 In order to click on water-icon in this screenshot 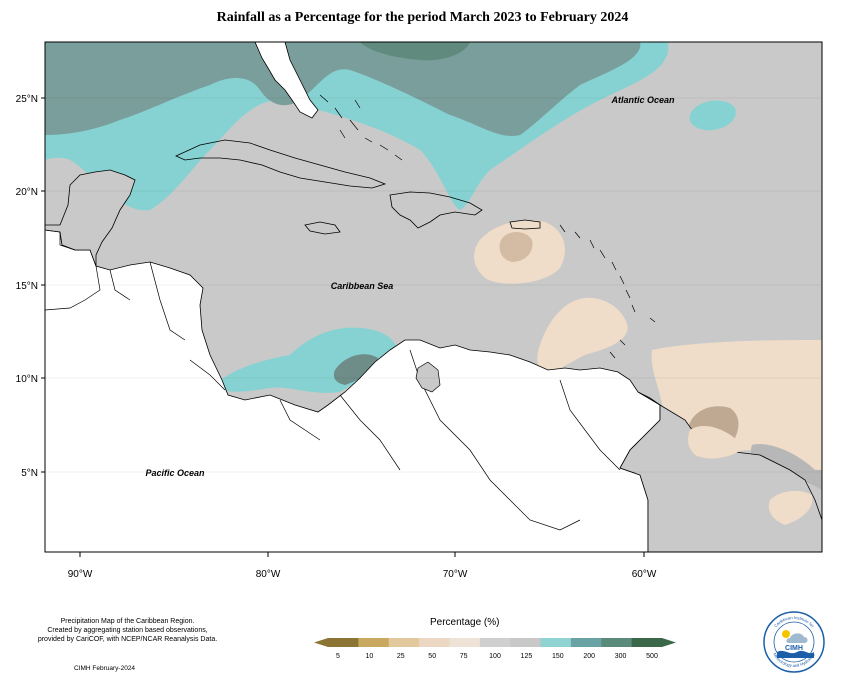, I will do `click(795, 654)`.